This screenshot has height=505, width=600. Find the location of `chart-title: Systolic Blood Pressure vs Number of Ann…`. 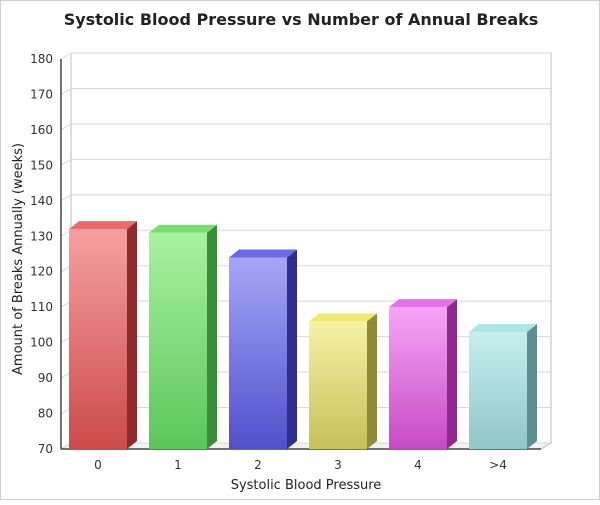

chart-title: Systolic Blood Pressure vs Number of Ann… is located at coordinates (301, 19).